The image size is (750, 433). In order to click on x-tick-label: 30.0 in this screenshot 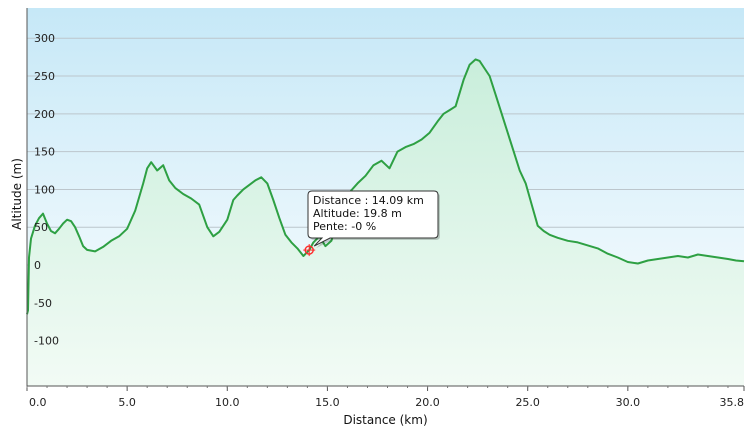, I will do `click(628, 402)`.